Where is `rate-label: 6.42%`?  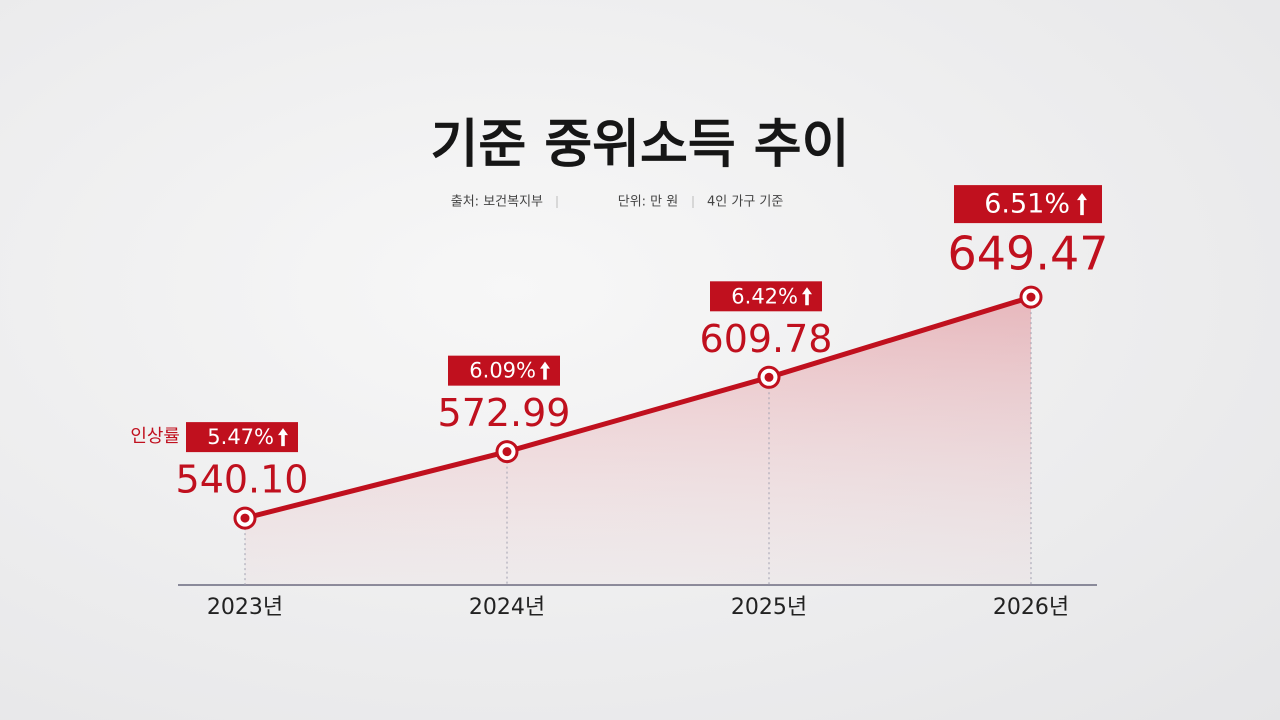
rate-label: 6.42% is located at coordinates (764, 296).